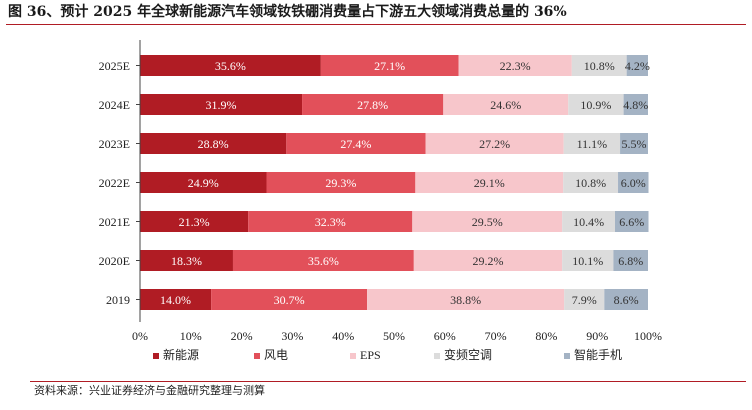  I want to click on data-label: 6.6%, so click(631, 222).